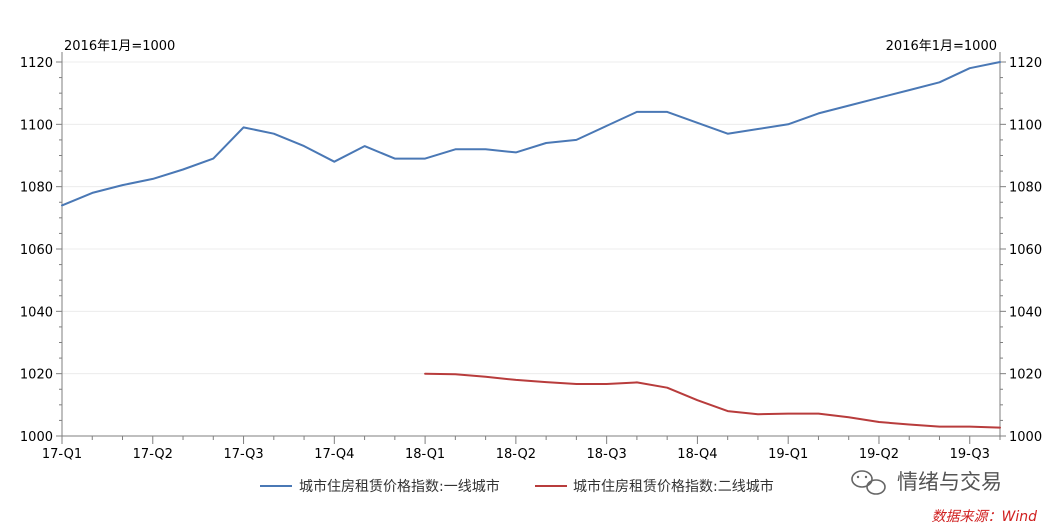  I want to click on legend-label-series-2: 城市住房租赁价格指数:二线城市, so click(673, 486).